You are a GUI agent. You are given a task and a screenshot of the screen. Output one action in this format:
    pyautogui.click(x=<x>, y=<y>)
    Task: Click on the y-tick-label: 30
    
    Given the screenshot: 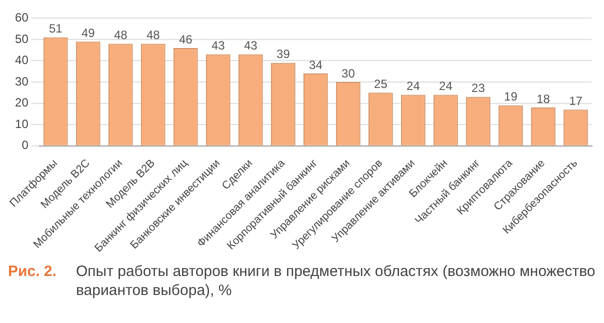 What is the action you would take?
    pyautogui.click(x=22, y=81)
    